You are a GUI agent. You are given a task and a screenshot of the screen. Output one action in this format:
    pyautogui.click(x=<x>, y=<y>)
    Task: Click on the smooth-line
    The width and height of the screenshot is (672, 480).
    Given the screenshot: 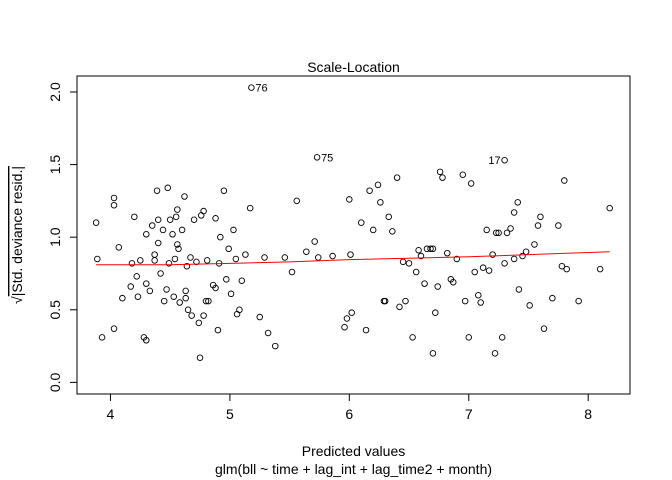 What is the action you would take?
    pyautogui.click(x=353, y=258)
    